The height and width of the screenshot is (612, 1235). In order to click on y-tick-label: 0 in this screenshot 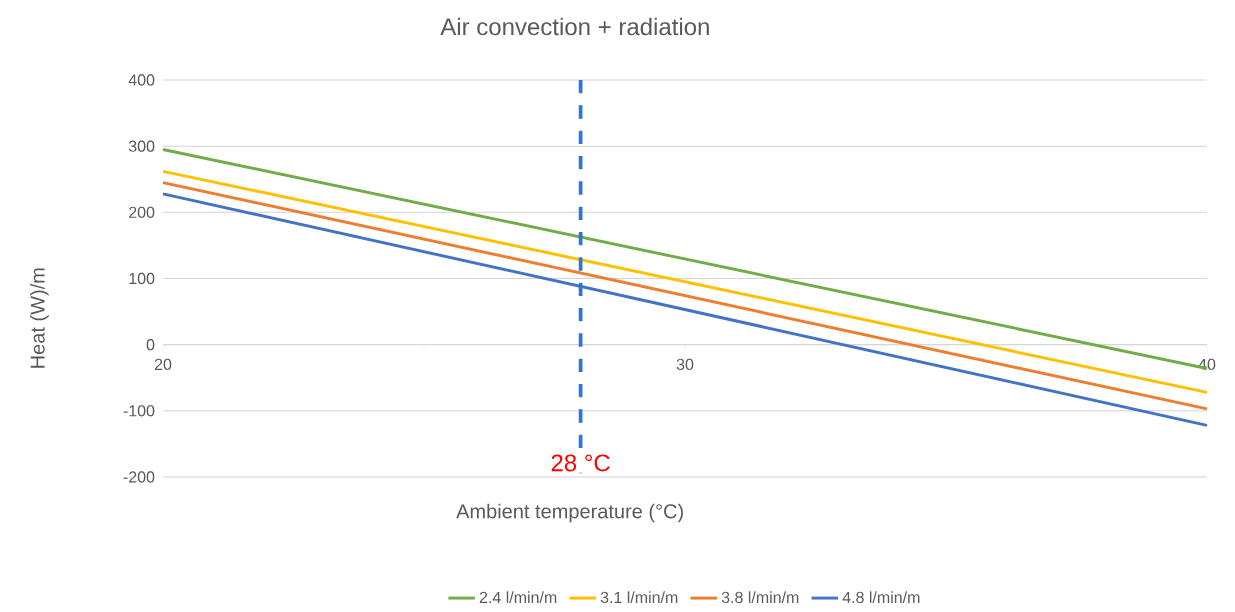, I will do `click(150, 345)`.